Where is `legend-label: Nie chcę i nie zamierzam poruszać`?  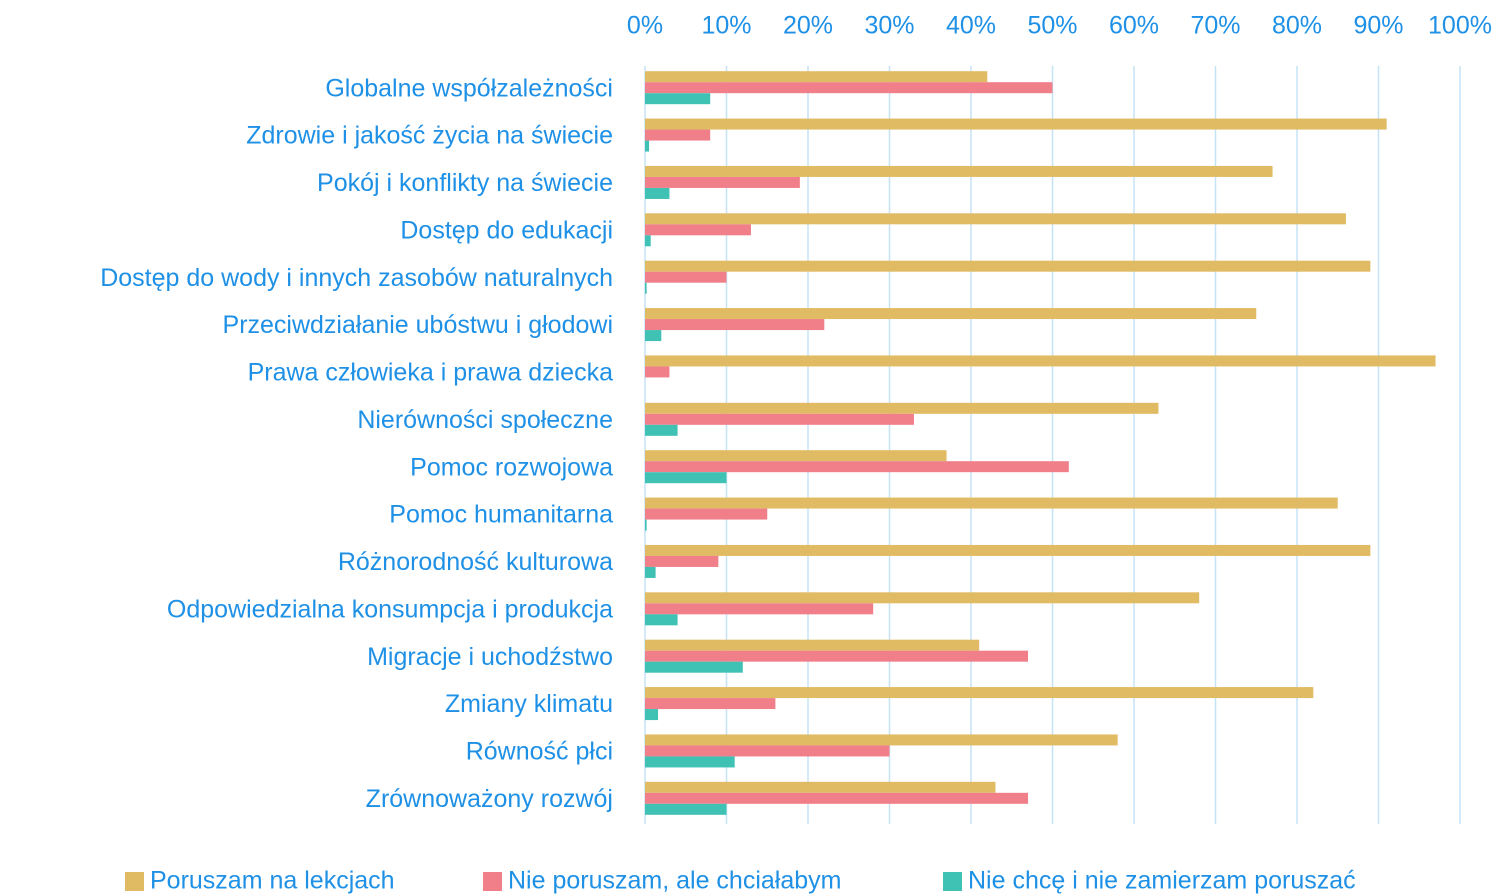 legend-label: Nie chcę i nie zamierzam poruszać is located at coordinates (1162, 881).